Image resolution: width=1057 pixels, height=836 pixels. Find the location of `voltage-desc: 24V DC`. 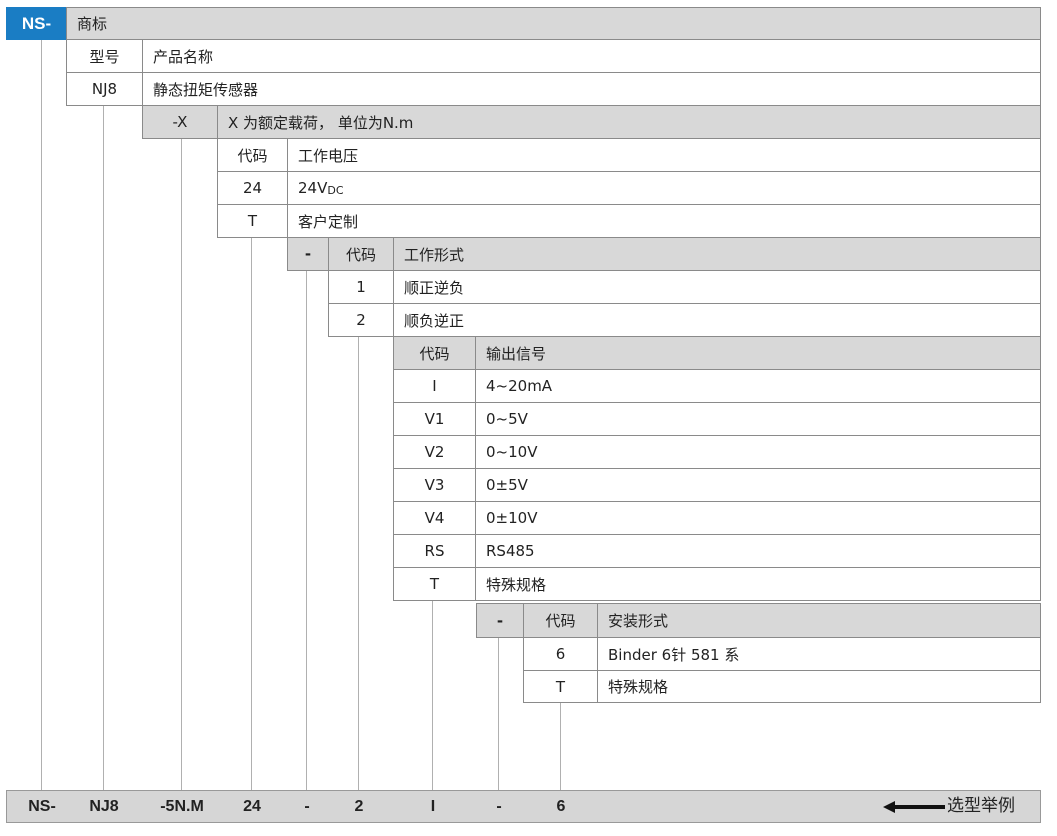

voltage-desc: 24V DC is located at coordinates (664, 188).